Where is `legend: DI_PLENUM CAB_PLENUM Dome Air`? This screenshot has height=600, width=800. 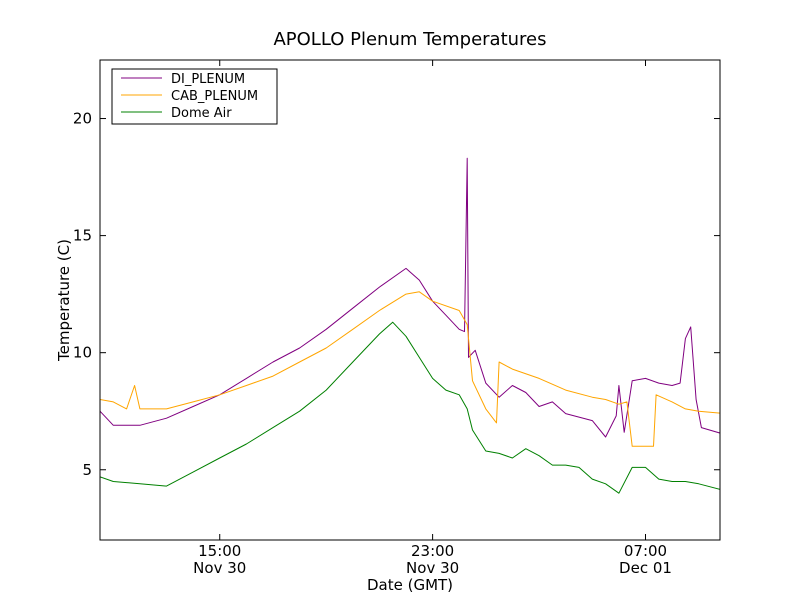 legend: DI_PLENUM CAB_PLENUM Dome Air is located at coordinates (194, 96).